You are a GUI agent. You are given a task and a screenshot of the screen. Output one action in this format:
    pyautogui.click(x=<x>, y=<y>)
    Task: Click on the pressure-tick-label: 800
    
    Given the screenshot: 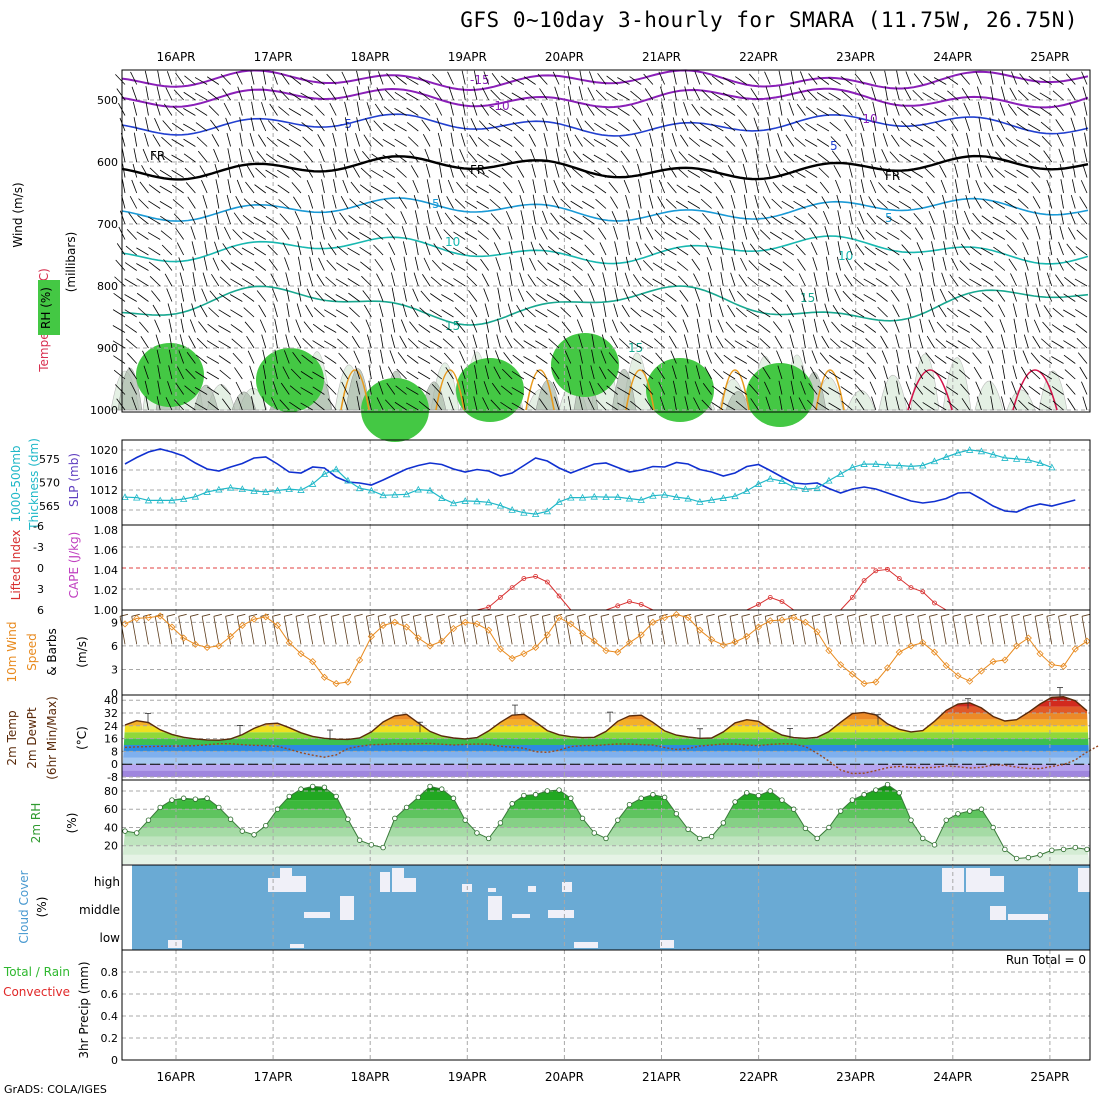 What is the action you would take?
    pyautogui.click(x=107, y=286)
    